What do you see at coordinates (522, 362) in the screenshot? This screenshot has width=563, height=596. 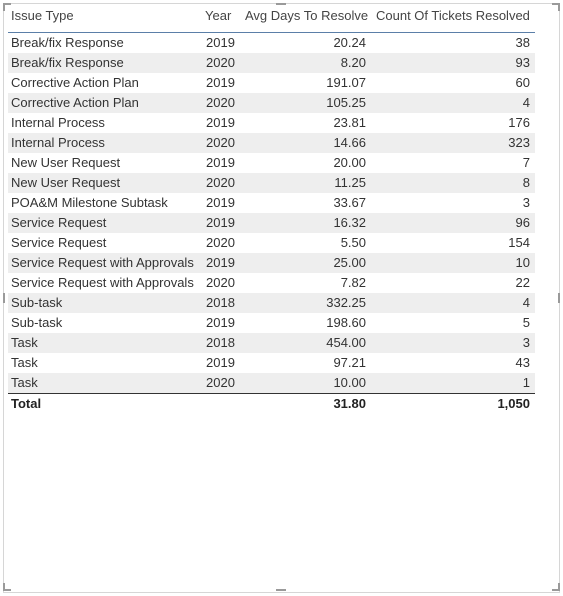 I see `table-cell: 43` at bounding box center [522, 362].